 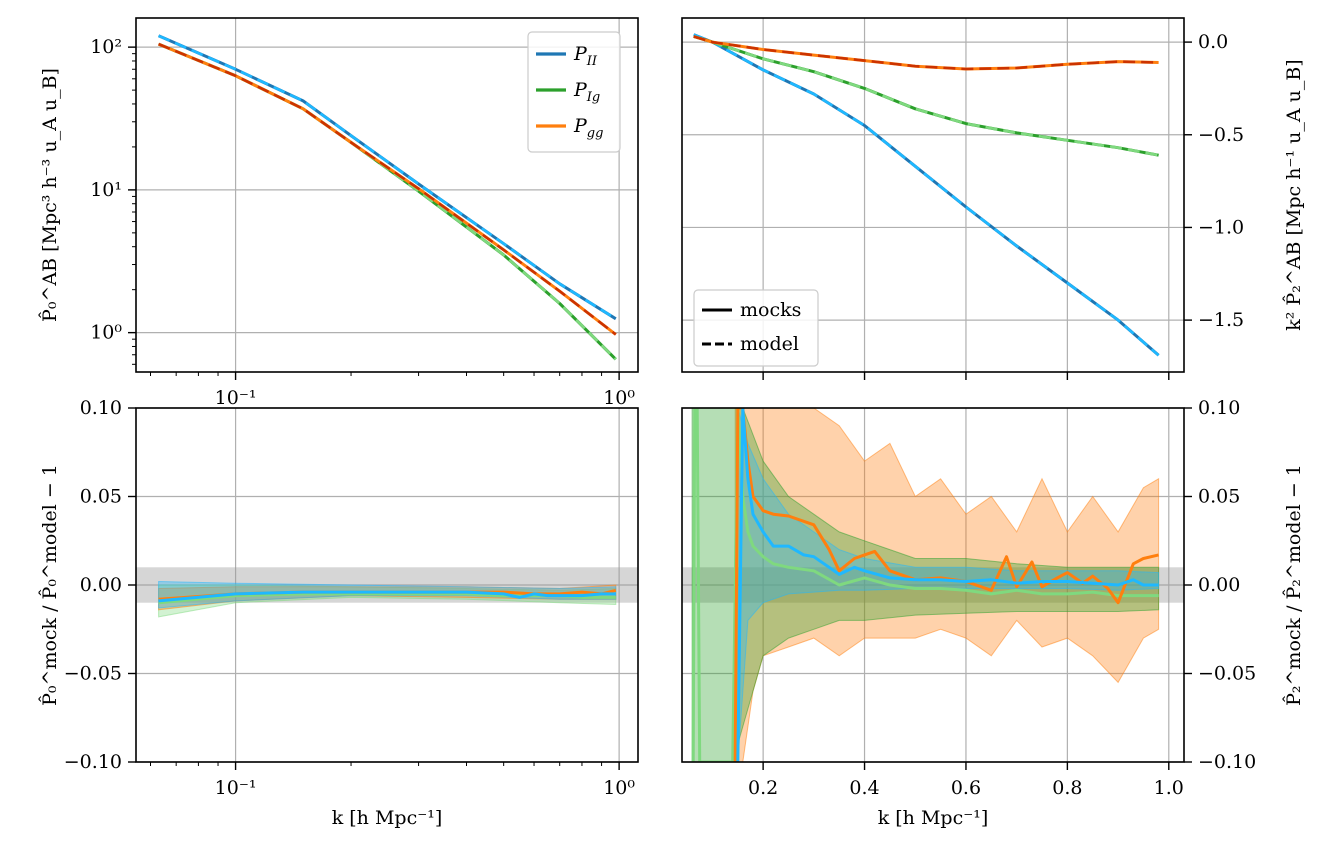 What do you see at coordinates (770, 310) in the screenshot?
I see `legend-entry: mocks` at bounding box center [770, 310].